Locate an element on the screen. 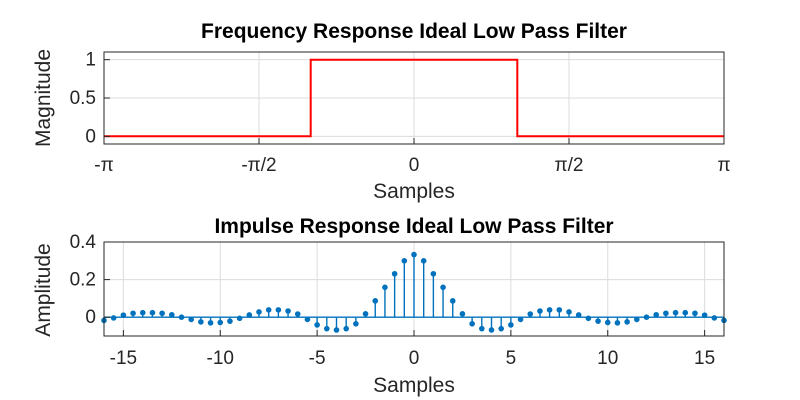 This screenshot has width=800, height=400. impulse-y-ticks: 0 0.2 0.4 is located at coordinates (90, 280).